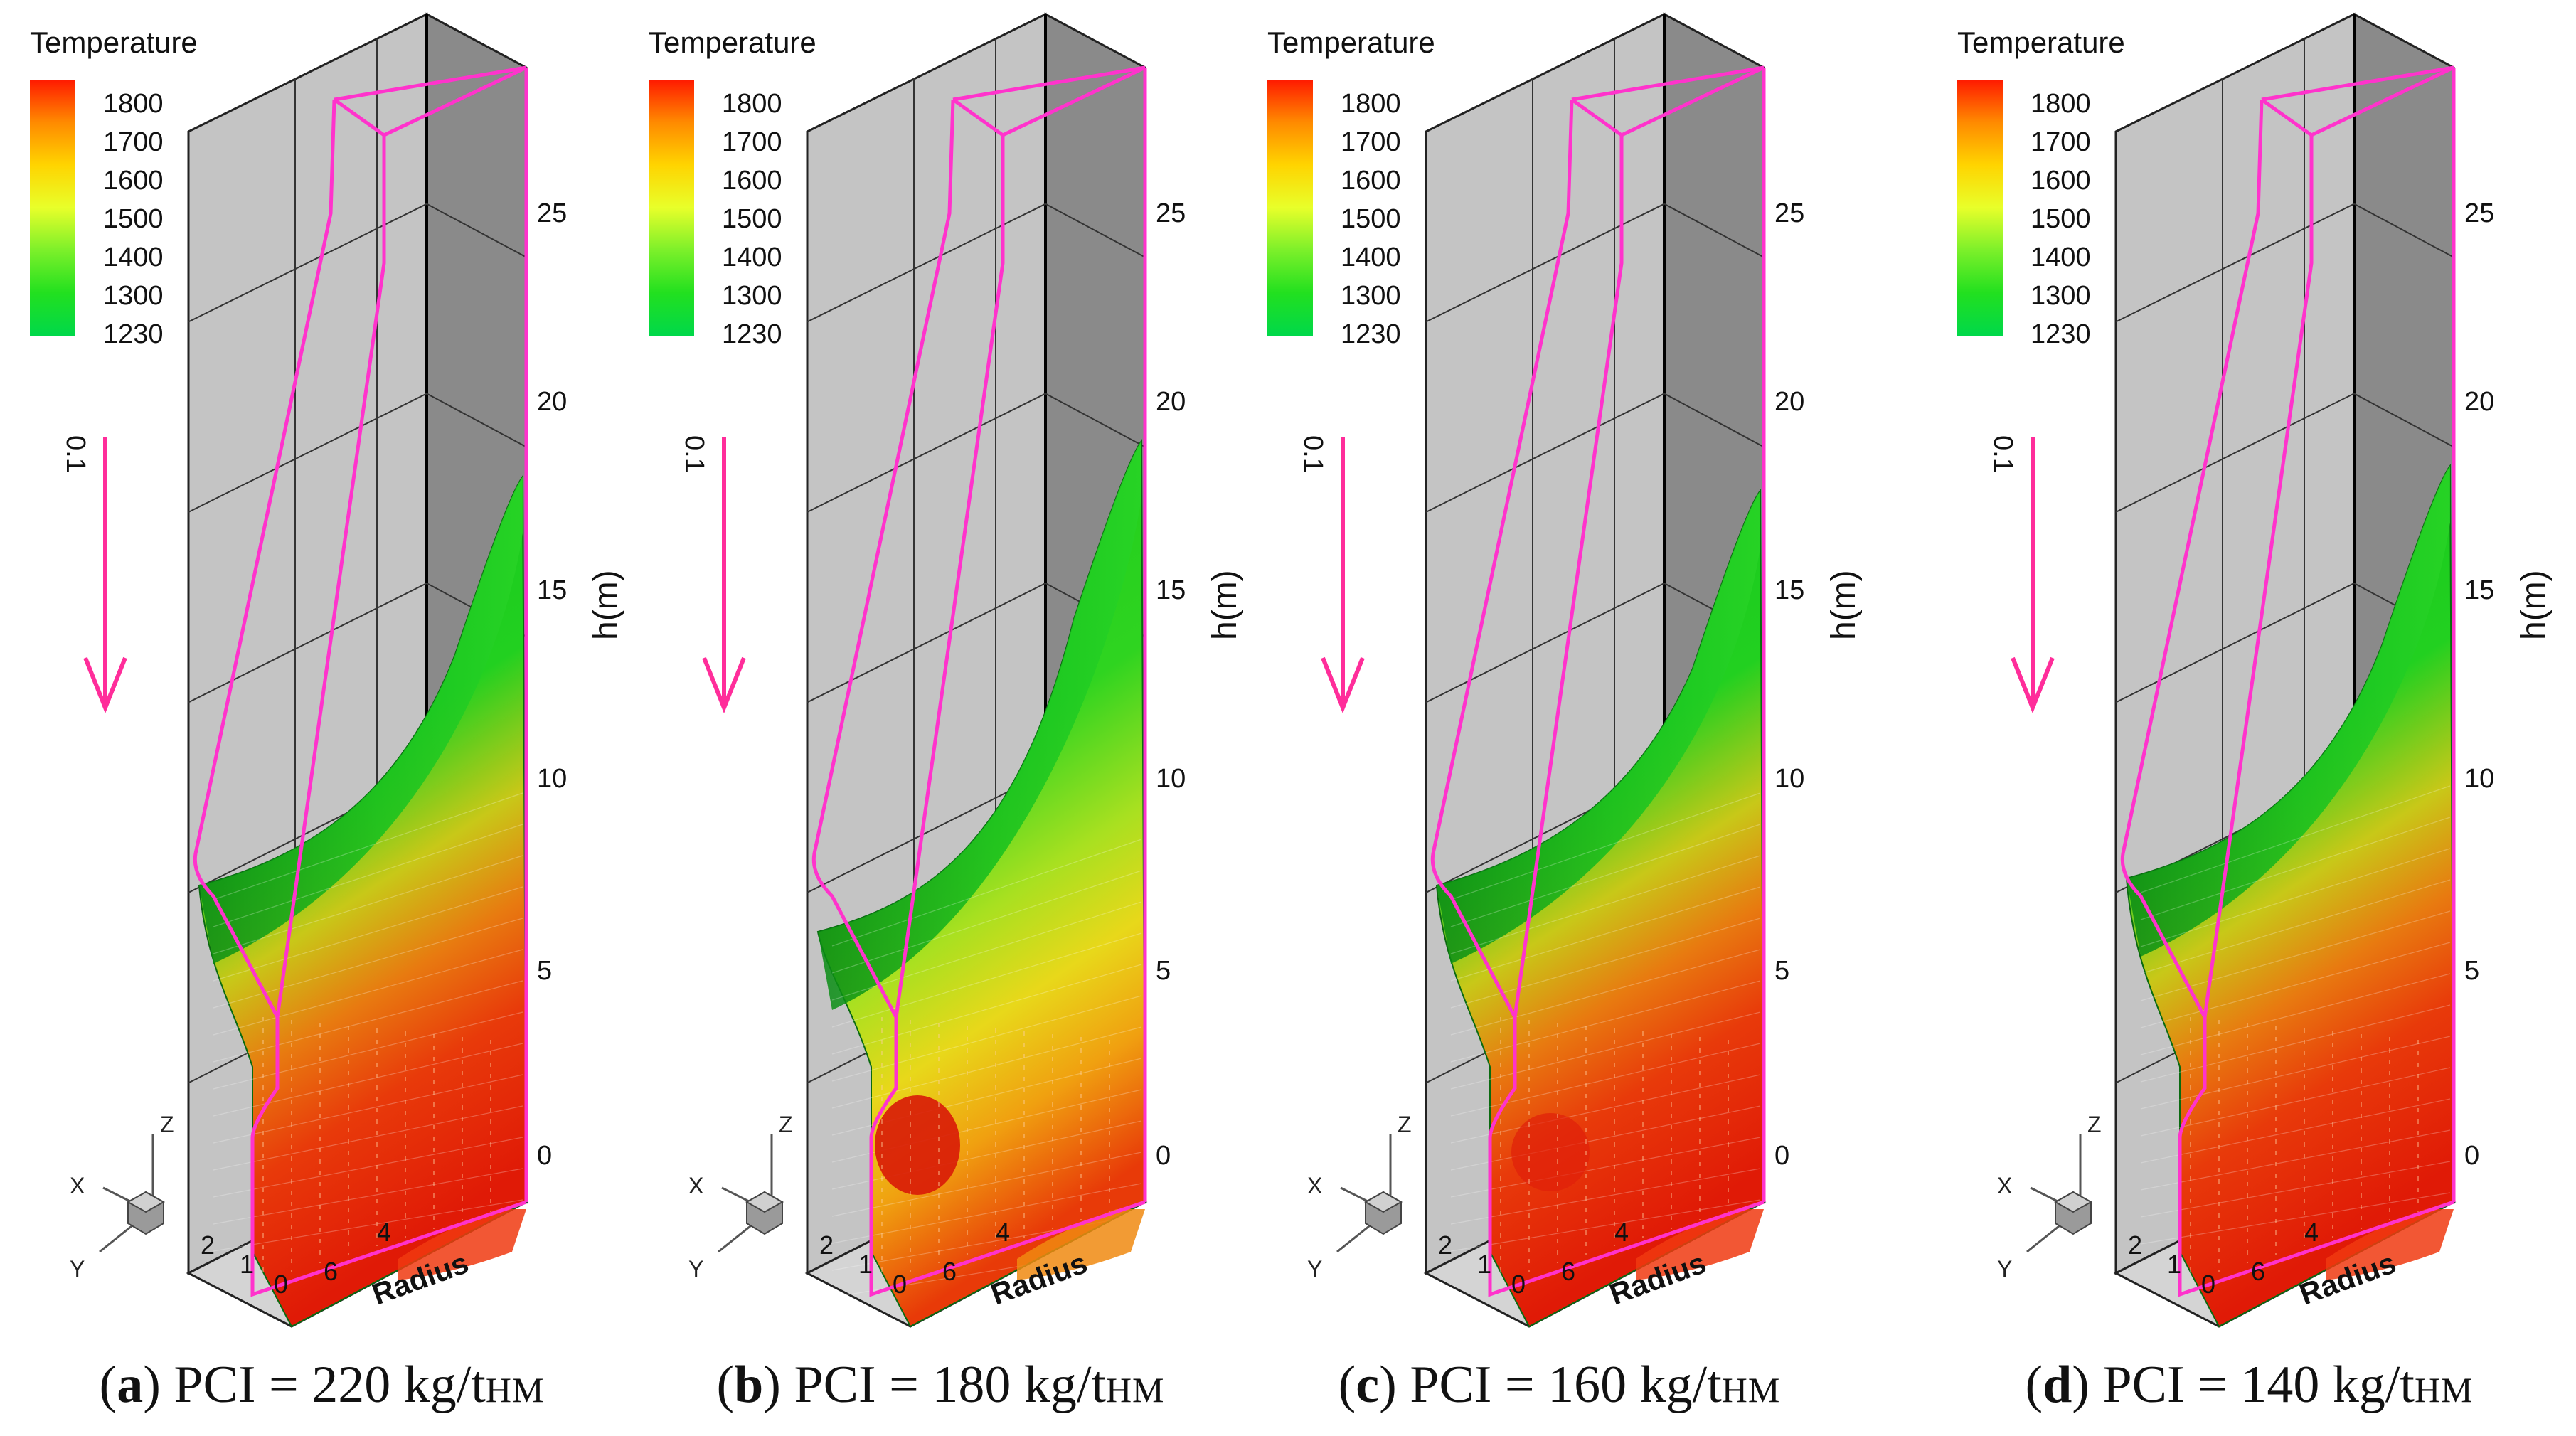 The width and height of the screenshot is (2576, 1436). What do you see at coordinates (950, 1385) in the screenshot?
I see `caption-text: PCI = 180 kg/t` at bounding box center [950, 1385].